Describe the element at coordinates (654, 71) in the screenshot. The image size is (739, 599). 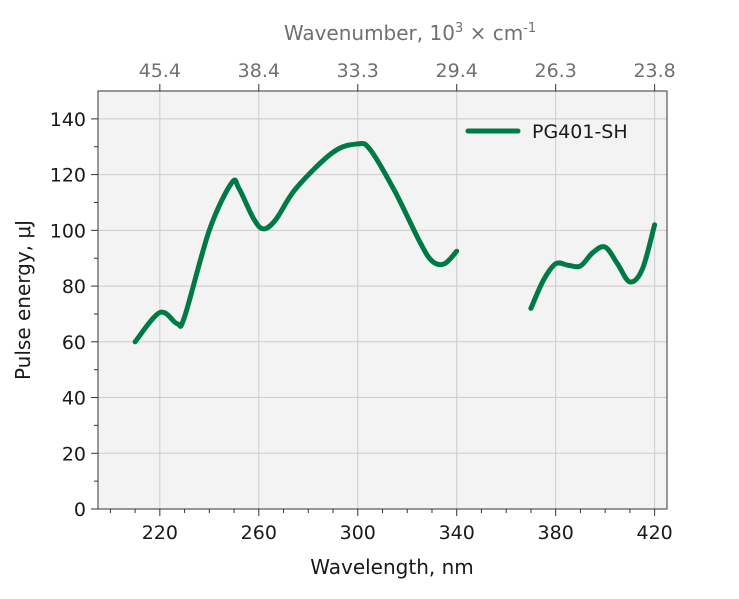
I see `top-tick-label: 23.8` at that location.